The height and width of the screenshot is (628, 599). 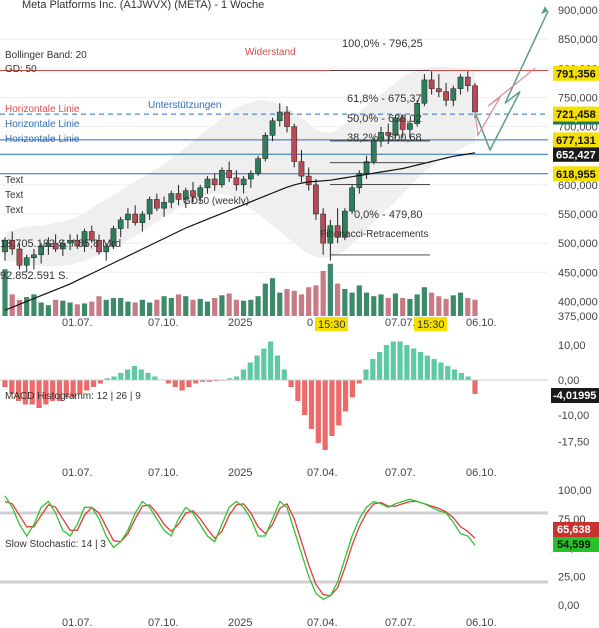 I want to click on macd-tick-label: 10,00, so click(x=572, y=346).